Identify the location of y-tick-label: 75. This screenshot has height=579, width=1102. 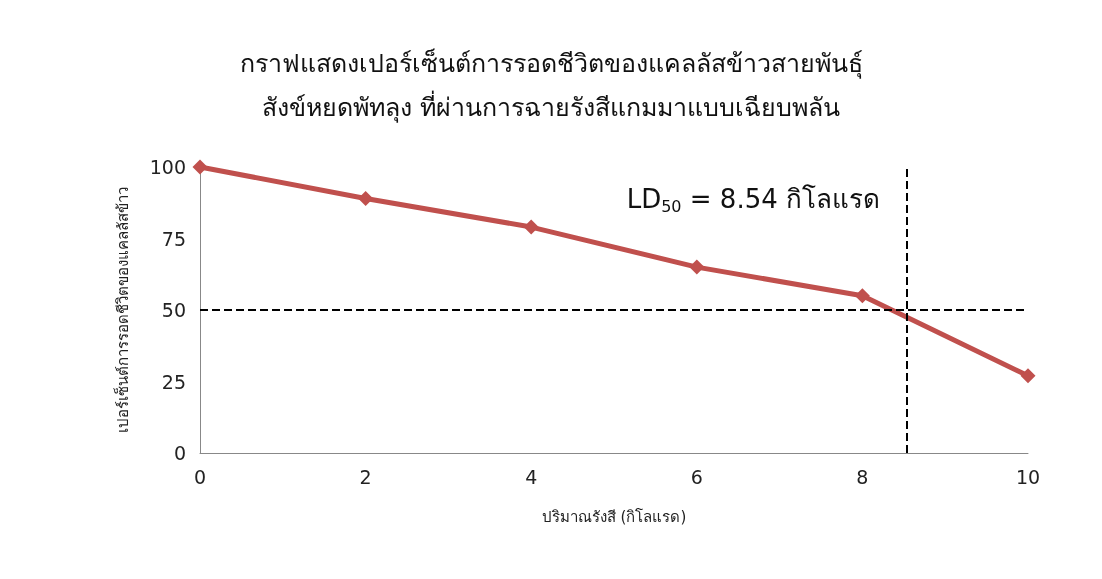
(173, 238).